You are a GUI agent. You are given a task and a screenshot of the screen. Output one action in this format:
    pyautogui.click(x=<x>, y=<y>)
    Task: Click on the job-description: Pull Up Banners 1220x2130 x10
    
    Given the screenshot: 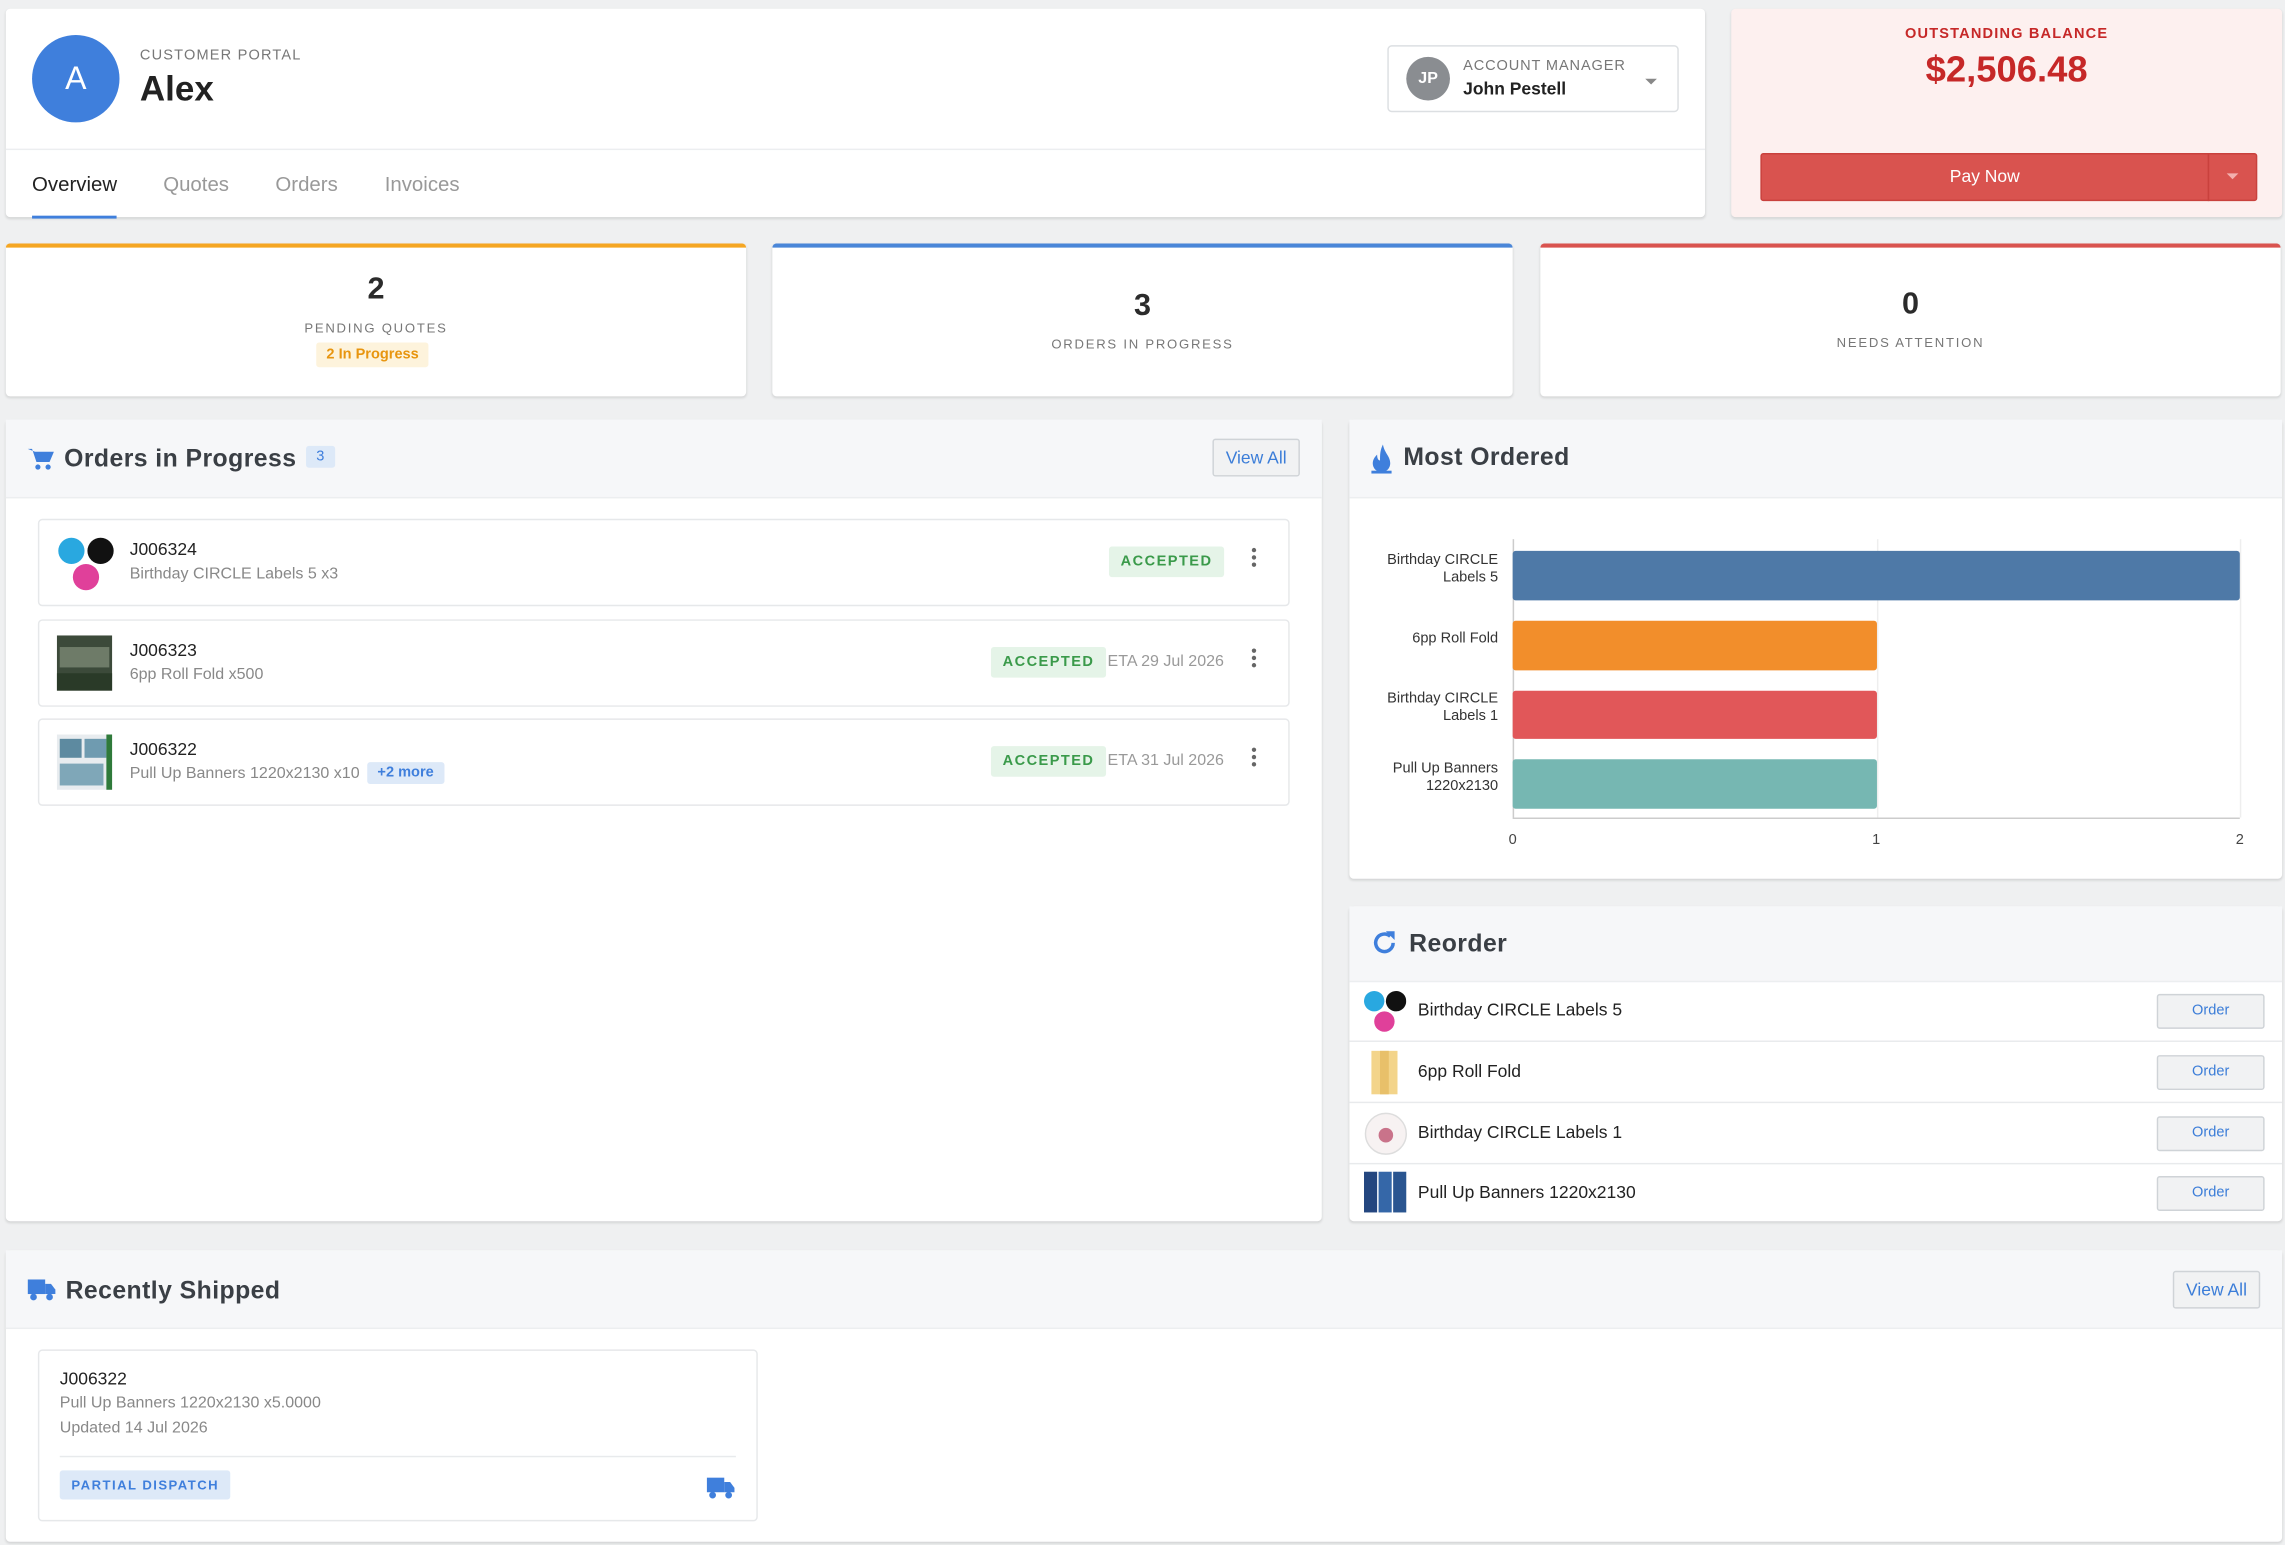 What is the action you would take?
    pyautogui.click(x=244, y=774)
    